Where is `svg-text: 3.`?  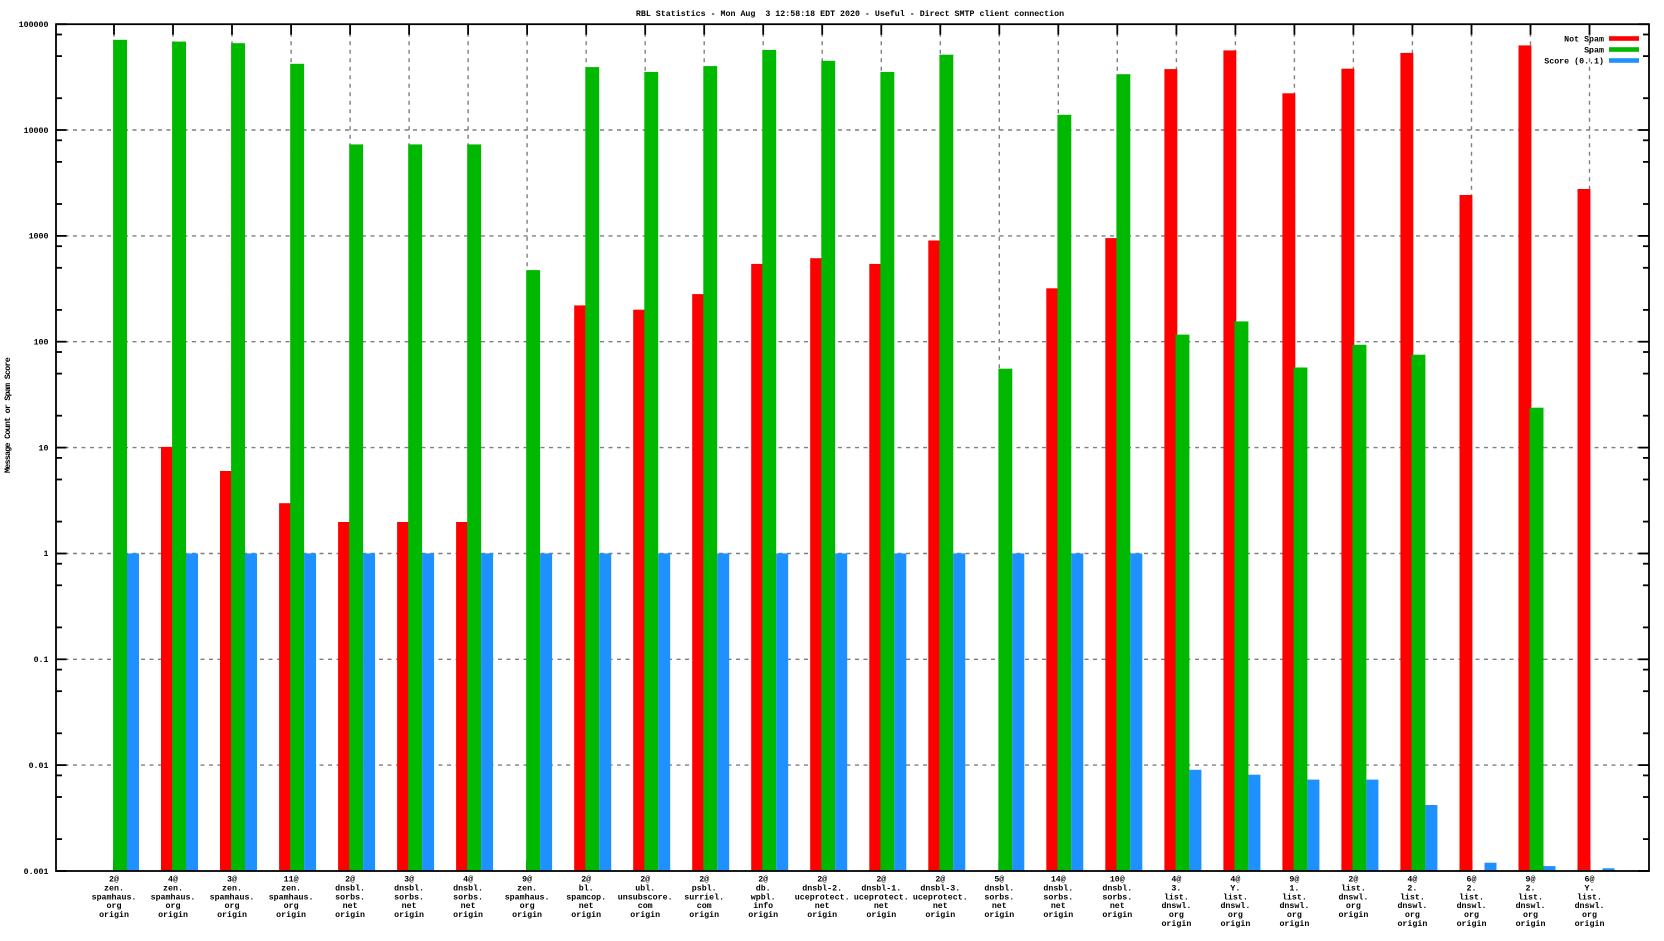
svg-text: 3. is located at coordinates (1176, 889).